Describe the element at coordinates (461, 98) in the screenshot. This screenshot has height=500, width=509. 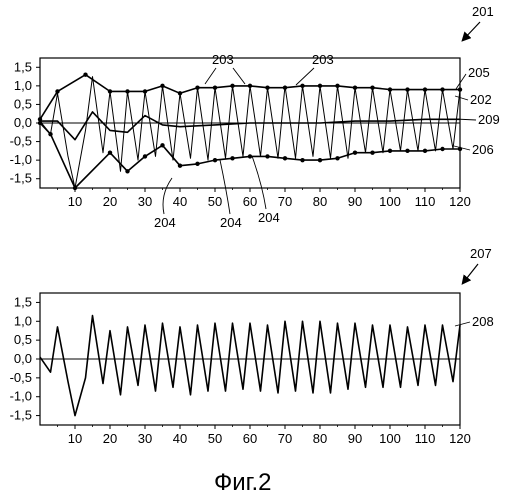
I see `ref-202-leader` at that location.